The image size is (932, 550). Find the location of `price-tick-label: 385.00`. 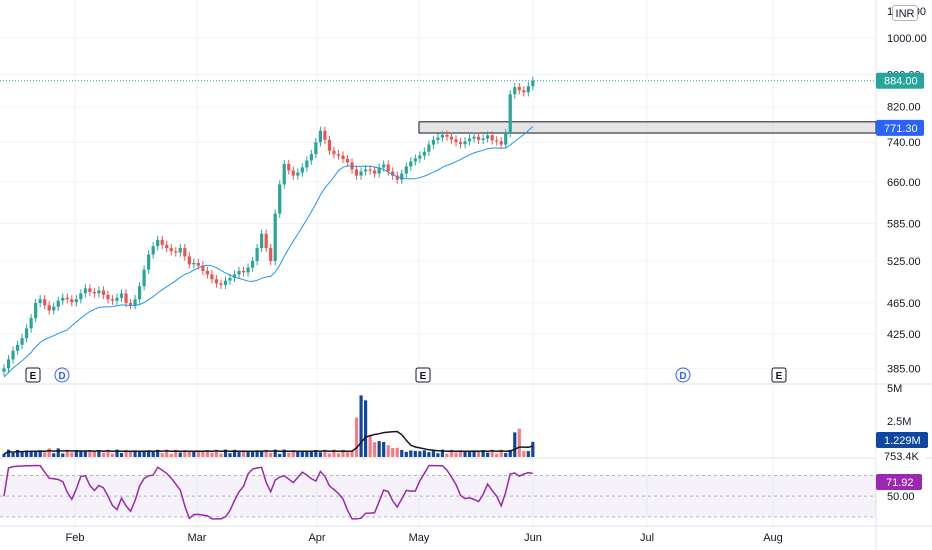

price-tick-label: 385.00 is located at coordinates (904, 369).